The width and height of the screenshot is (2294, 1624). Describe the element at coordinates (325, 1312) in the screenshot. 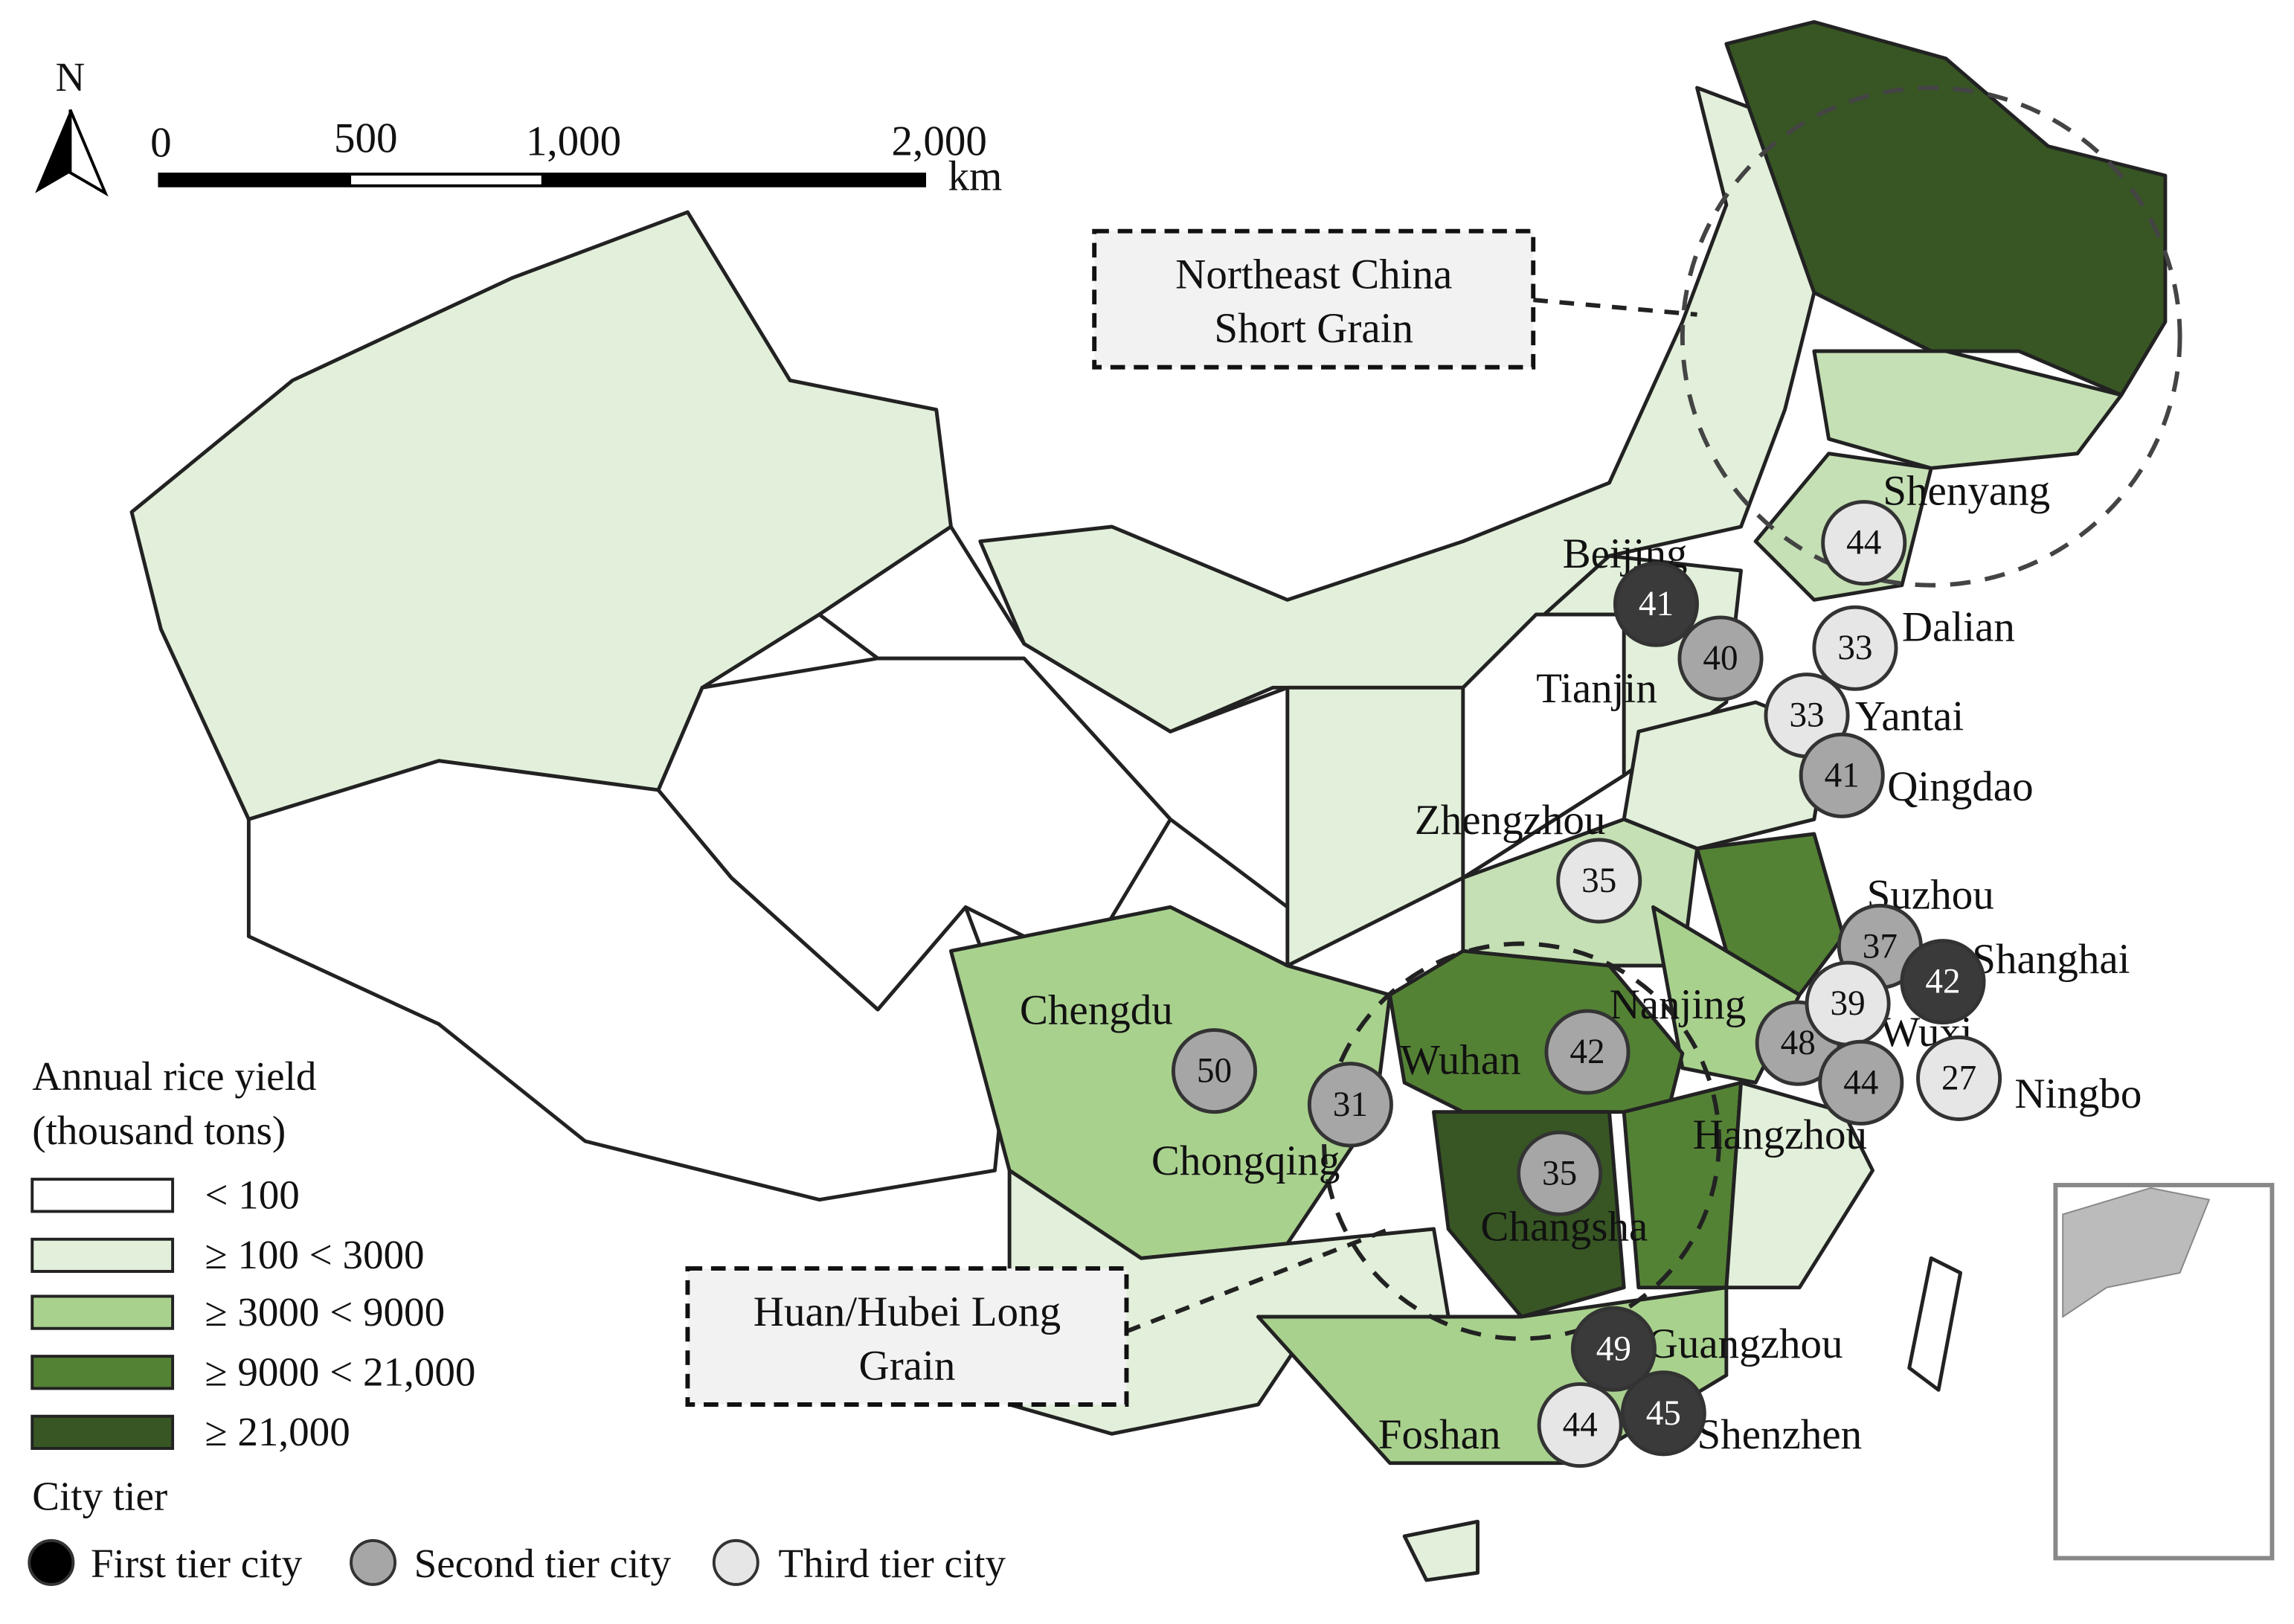

I see `legend-label: ≥ 3000 < 9000` at that location.